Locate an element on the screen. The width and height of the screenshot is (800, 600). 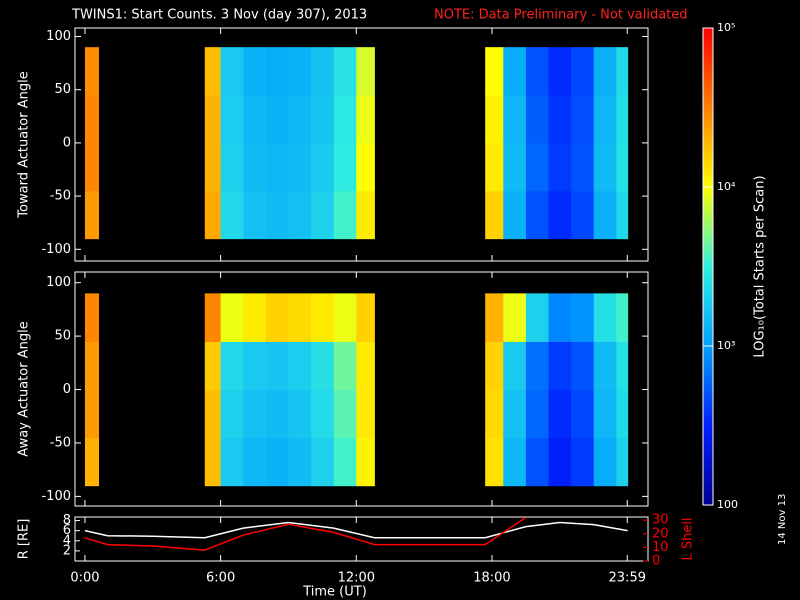
x-axis-label: Time (UT) is located at coordinates (334, 592).